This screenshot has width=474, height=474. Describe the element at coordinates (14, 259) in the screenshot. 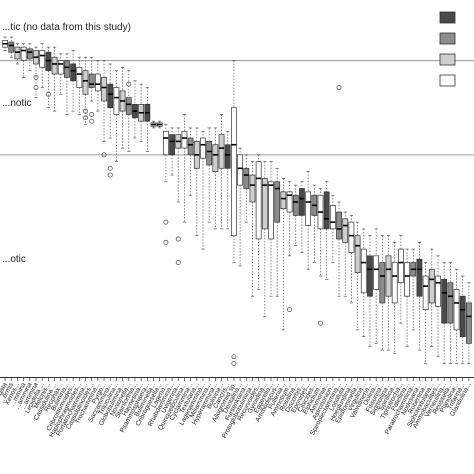

I see `zone-label-bottom: ...otic` at that location.